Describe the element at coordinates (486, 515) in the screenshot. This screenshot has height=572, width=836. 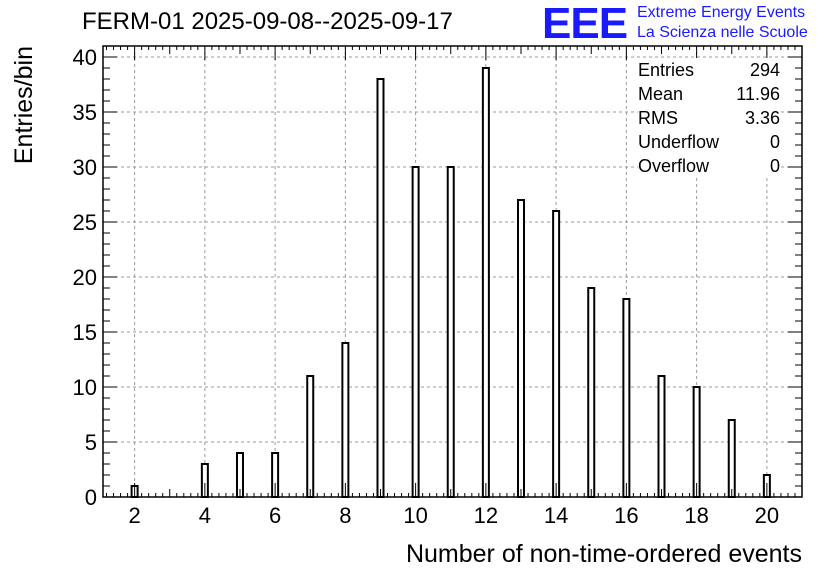
I see `x-tick-label: 12` at that location.